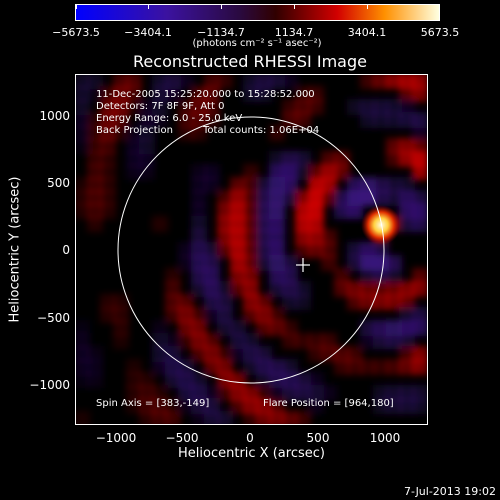 Image resolution: width=500 pixels, height=500 pixels. Describe the element at coordinates (160, 106) in the screenshot. I see `annotation-detectors: Detectors: 7F 8F 9F, Att 0` at that location.